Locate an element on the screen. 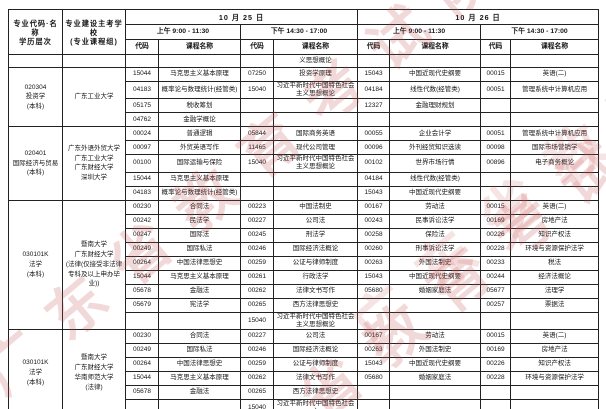 Image resolution: width=606 pixels, height=409 pixels. major-line: 国际经济与贸易 is located at coordinates (35, 163).